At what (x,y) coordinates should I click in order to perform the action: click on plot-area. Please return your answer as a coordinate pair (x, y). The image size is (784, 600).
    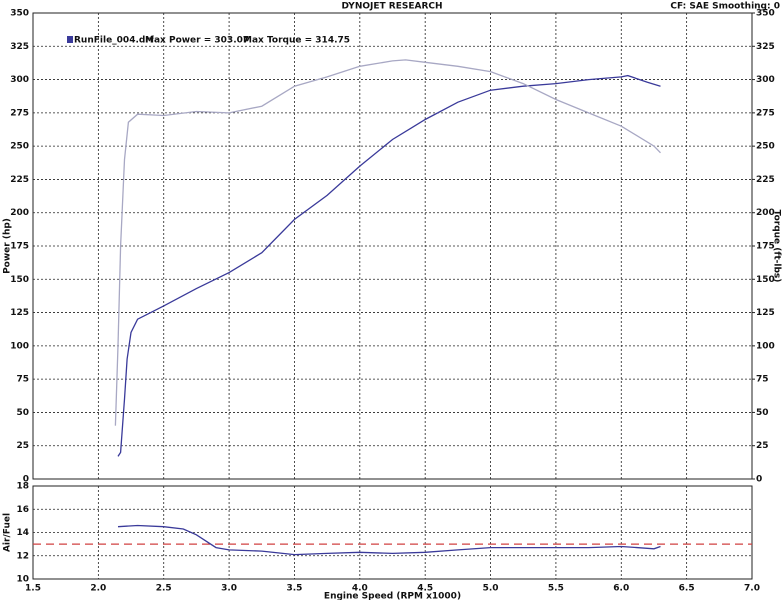
    Looking at the image, I should click on (392, 532).